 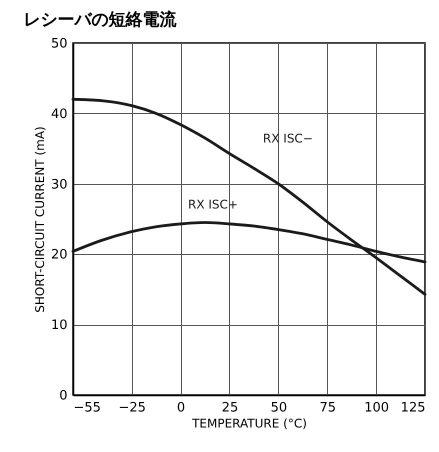 I want to click on chart-title: レシーバの短絡電流, so click(x=100, y=20).